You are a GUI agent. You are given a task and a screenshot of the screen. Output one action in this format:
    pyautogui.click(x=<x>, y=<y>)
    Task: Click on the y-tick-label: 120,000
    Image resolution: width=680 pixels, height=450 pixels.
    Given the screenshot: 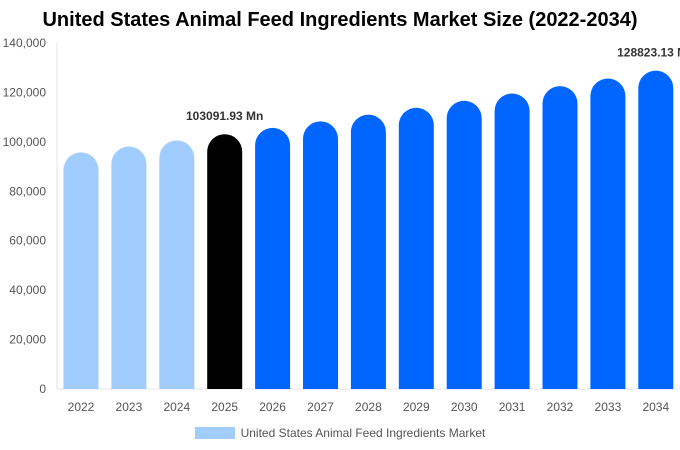 What is the action you would take?
    pyautogui.click(x=25, y=92)
    